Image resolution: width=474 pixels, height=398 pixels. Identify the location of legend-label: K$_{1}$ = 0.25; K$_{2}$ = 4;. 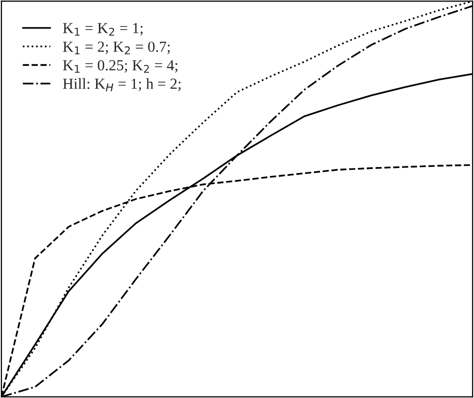
(120, 66).